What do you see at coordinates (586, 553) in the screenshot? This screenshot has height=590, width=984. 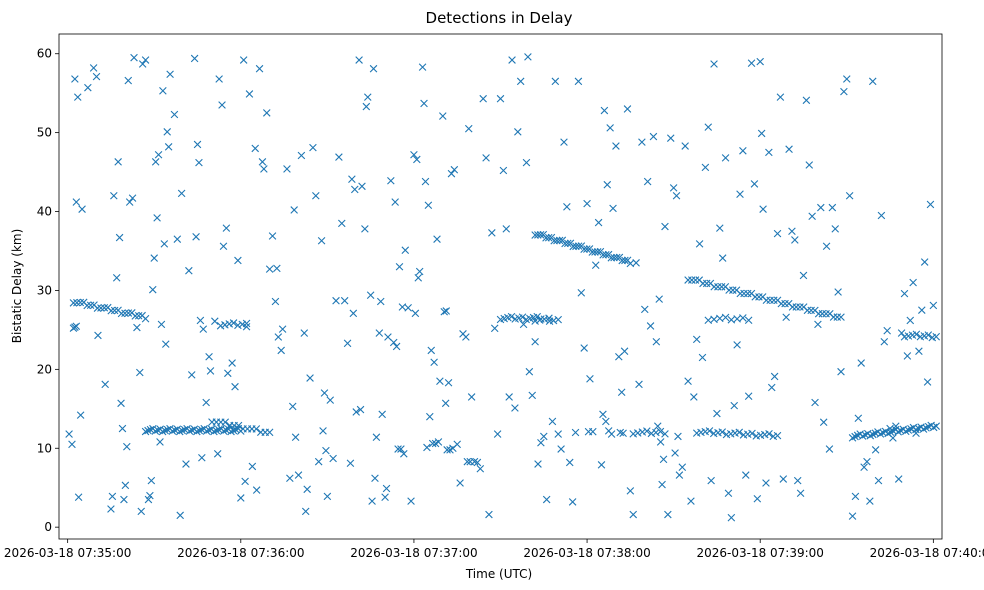 I see `x-tick-label: 2026-03-18 07:38:00` at bounding box center [586, 553].